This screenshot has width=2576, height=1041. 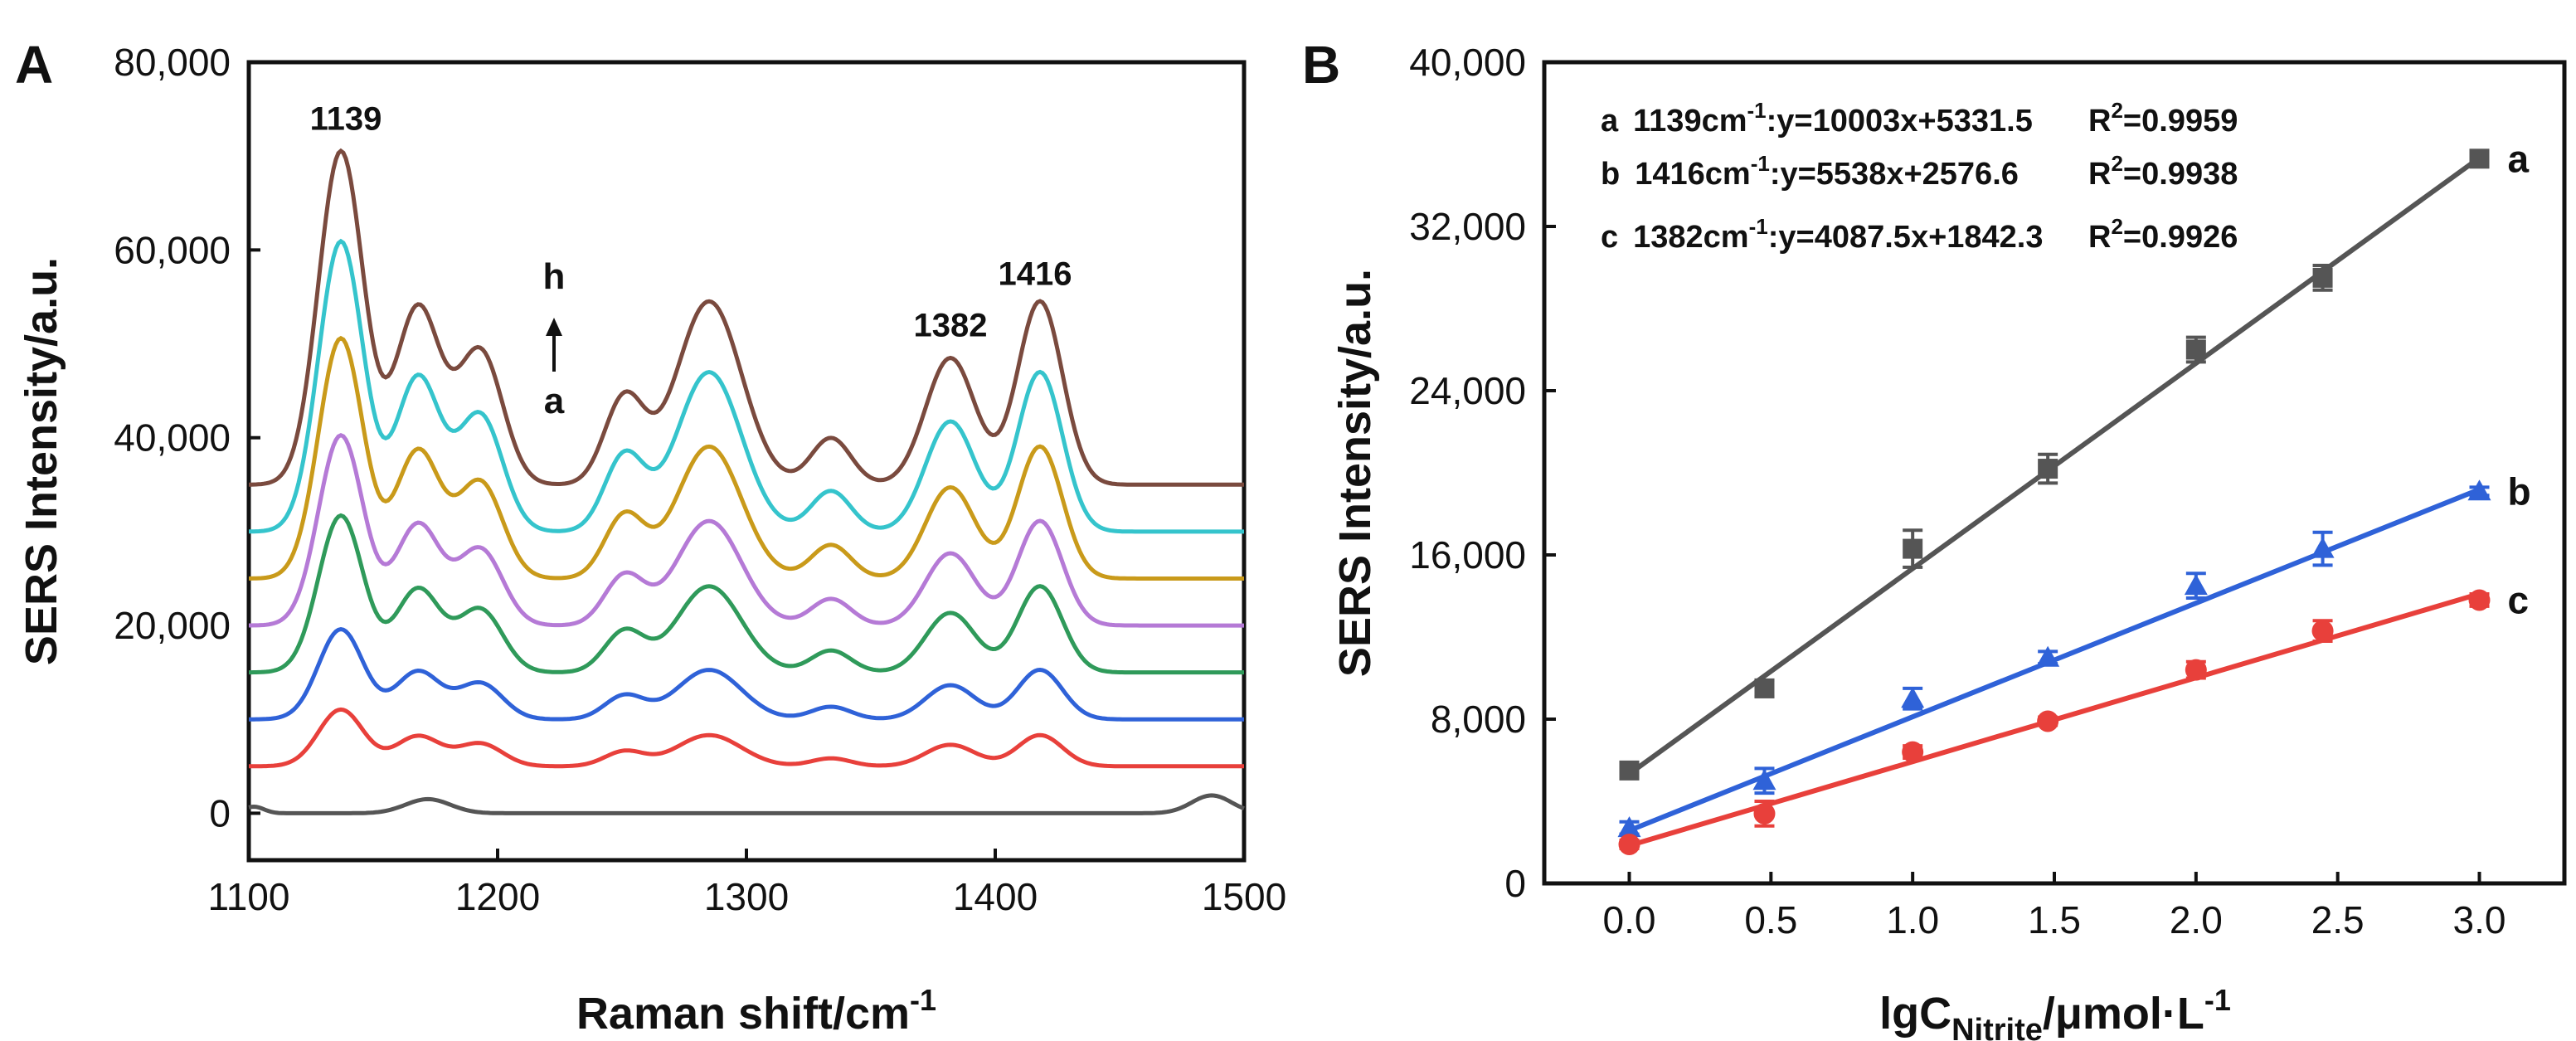 I want to click on spectrum-curve-h, so click(x=746, y=317).